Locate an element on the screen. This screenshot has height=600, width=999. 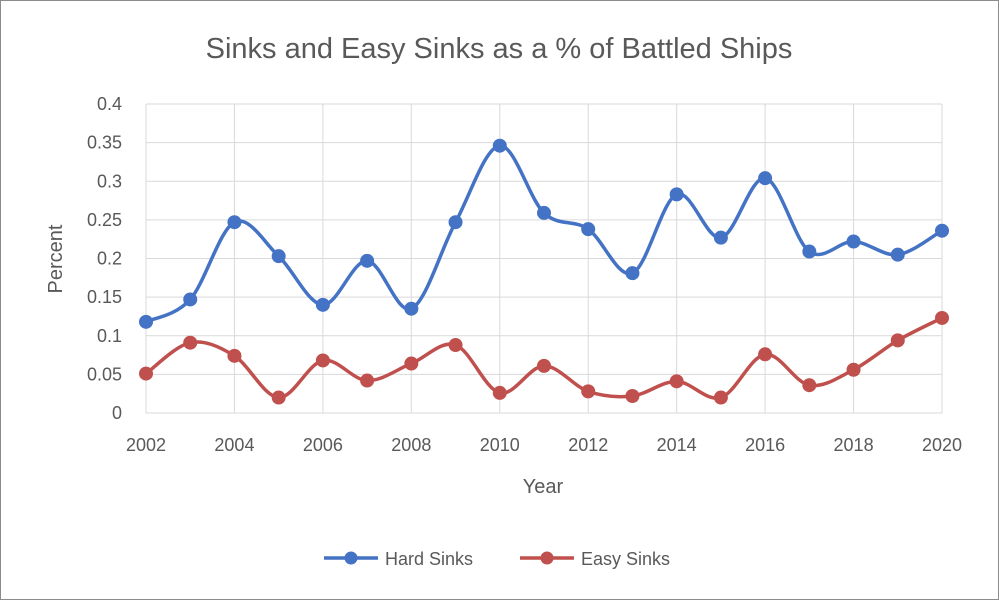
x-tick-label: 2020 is located at coordinates (942, 445).